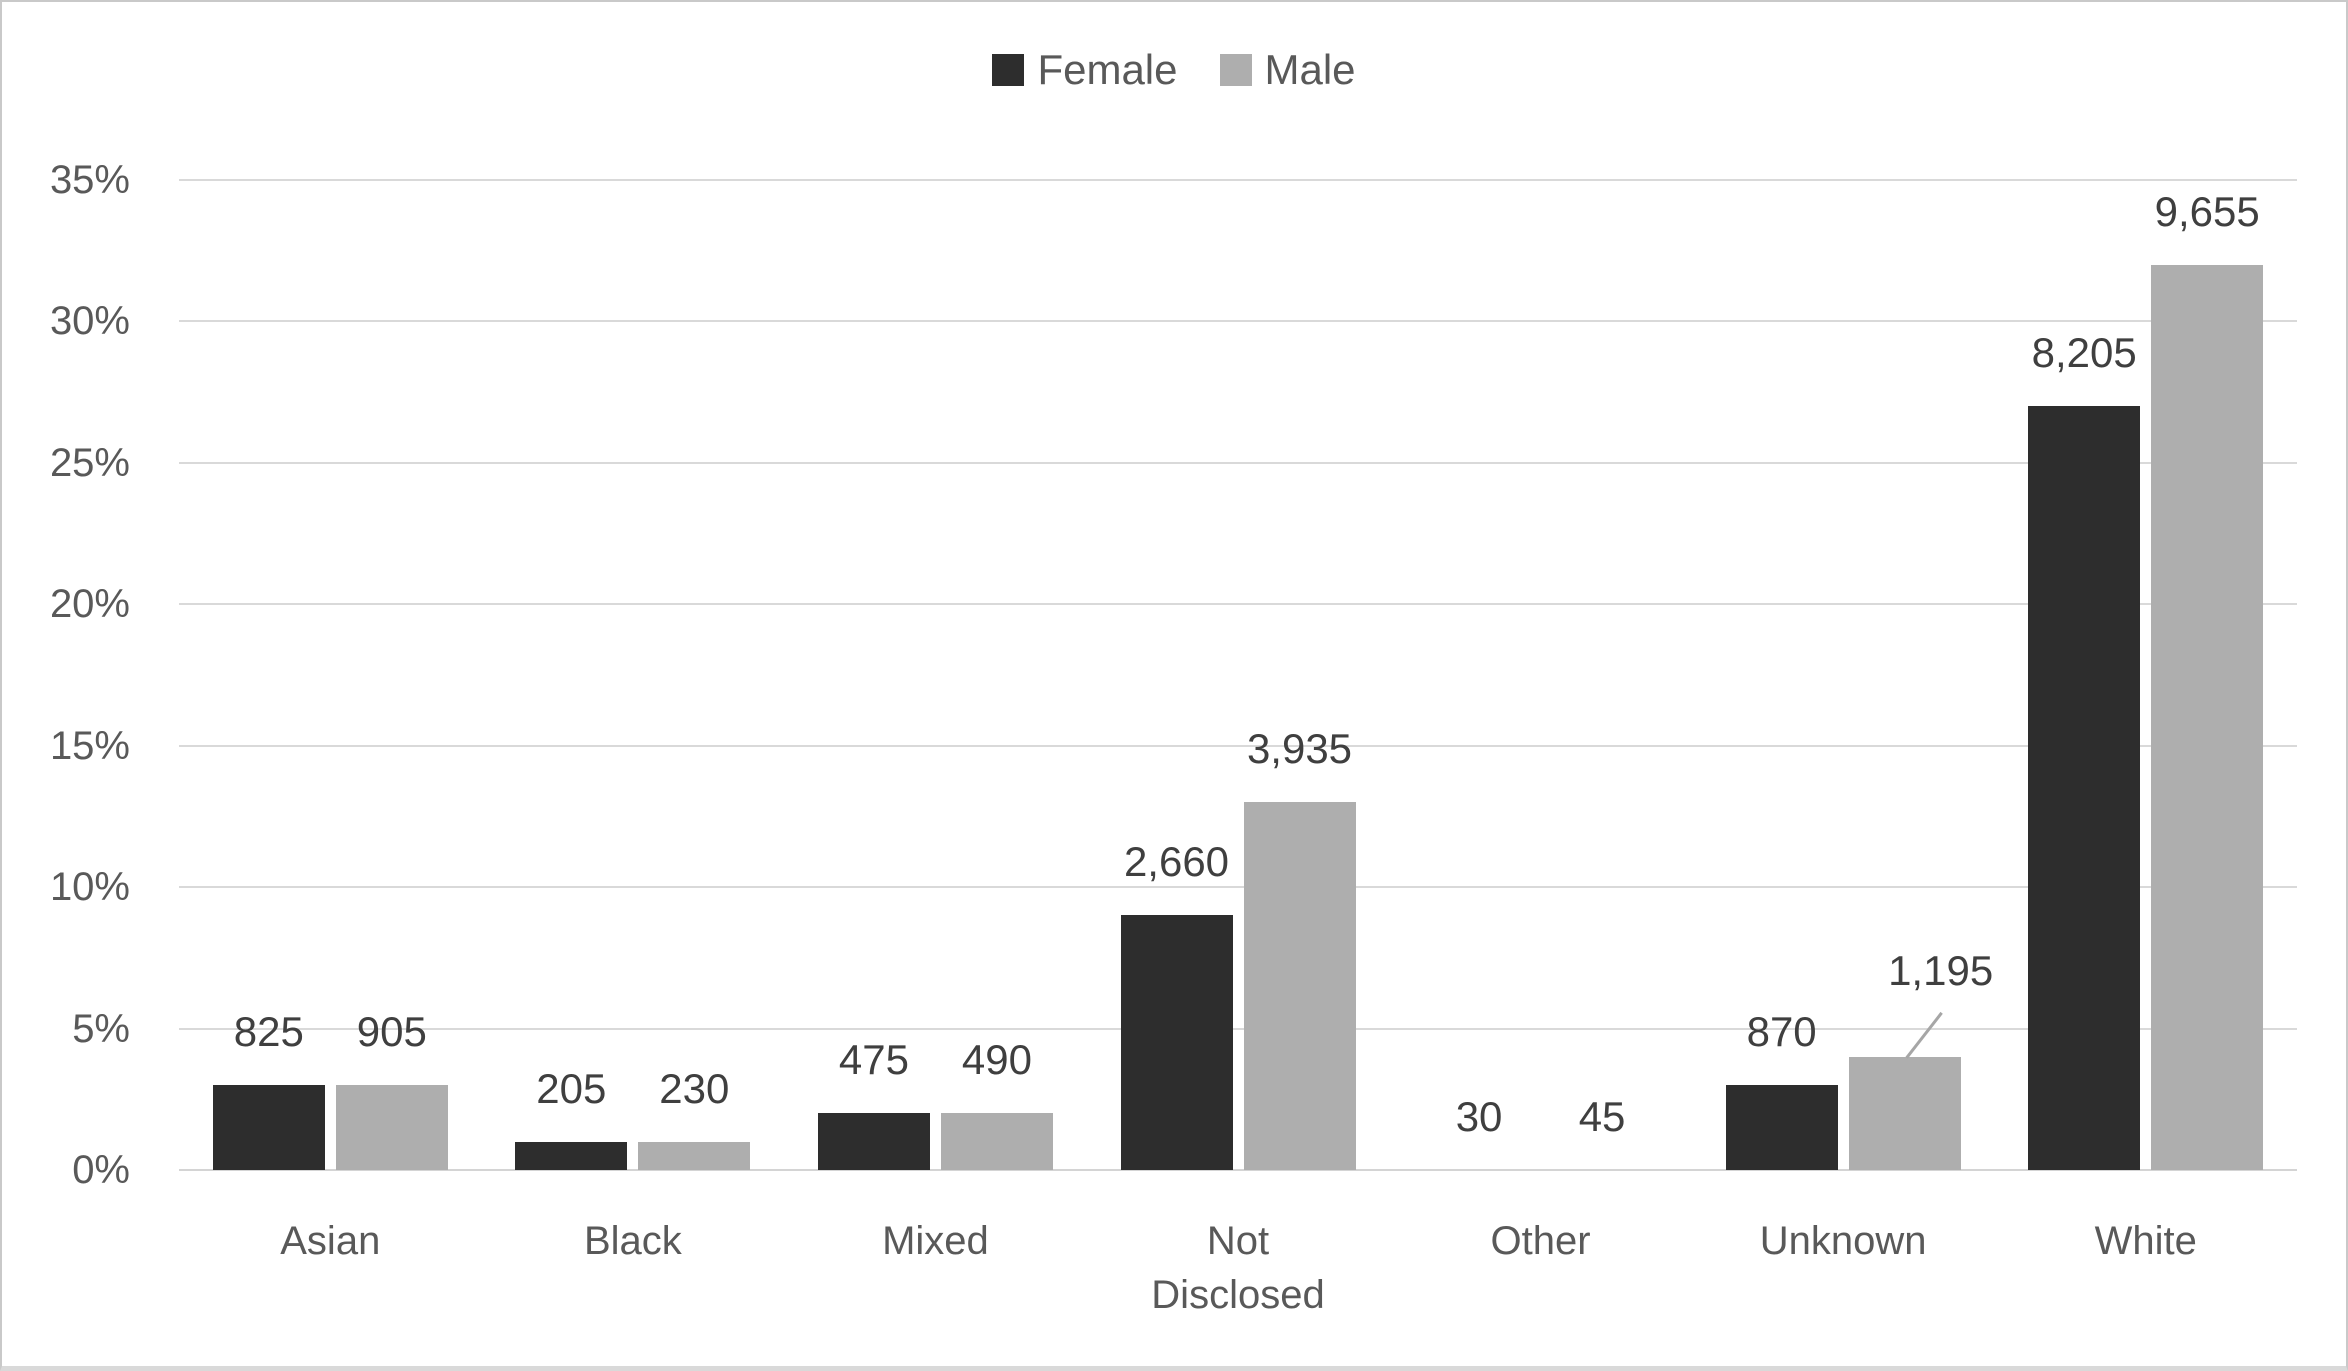 This screenshot has height=1371, width=2348. I want to click on category-label-asian: Asian, so click(330, 1241).